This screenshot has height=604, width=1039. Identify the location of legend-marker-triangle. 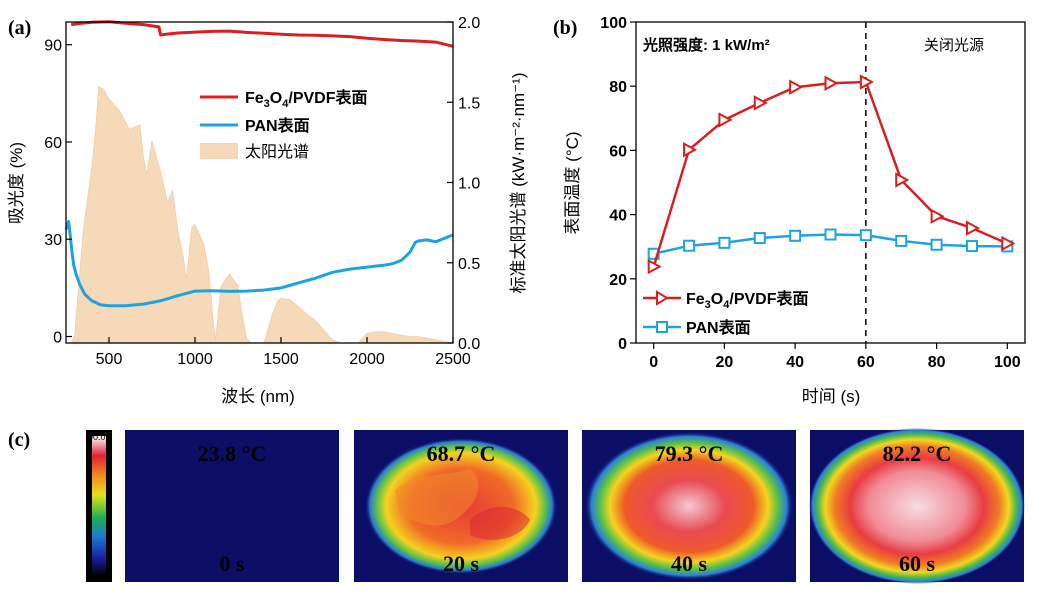
(662, 298).